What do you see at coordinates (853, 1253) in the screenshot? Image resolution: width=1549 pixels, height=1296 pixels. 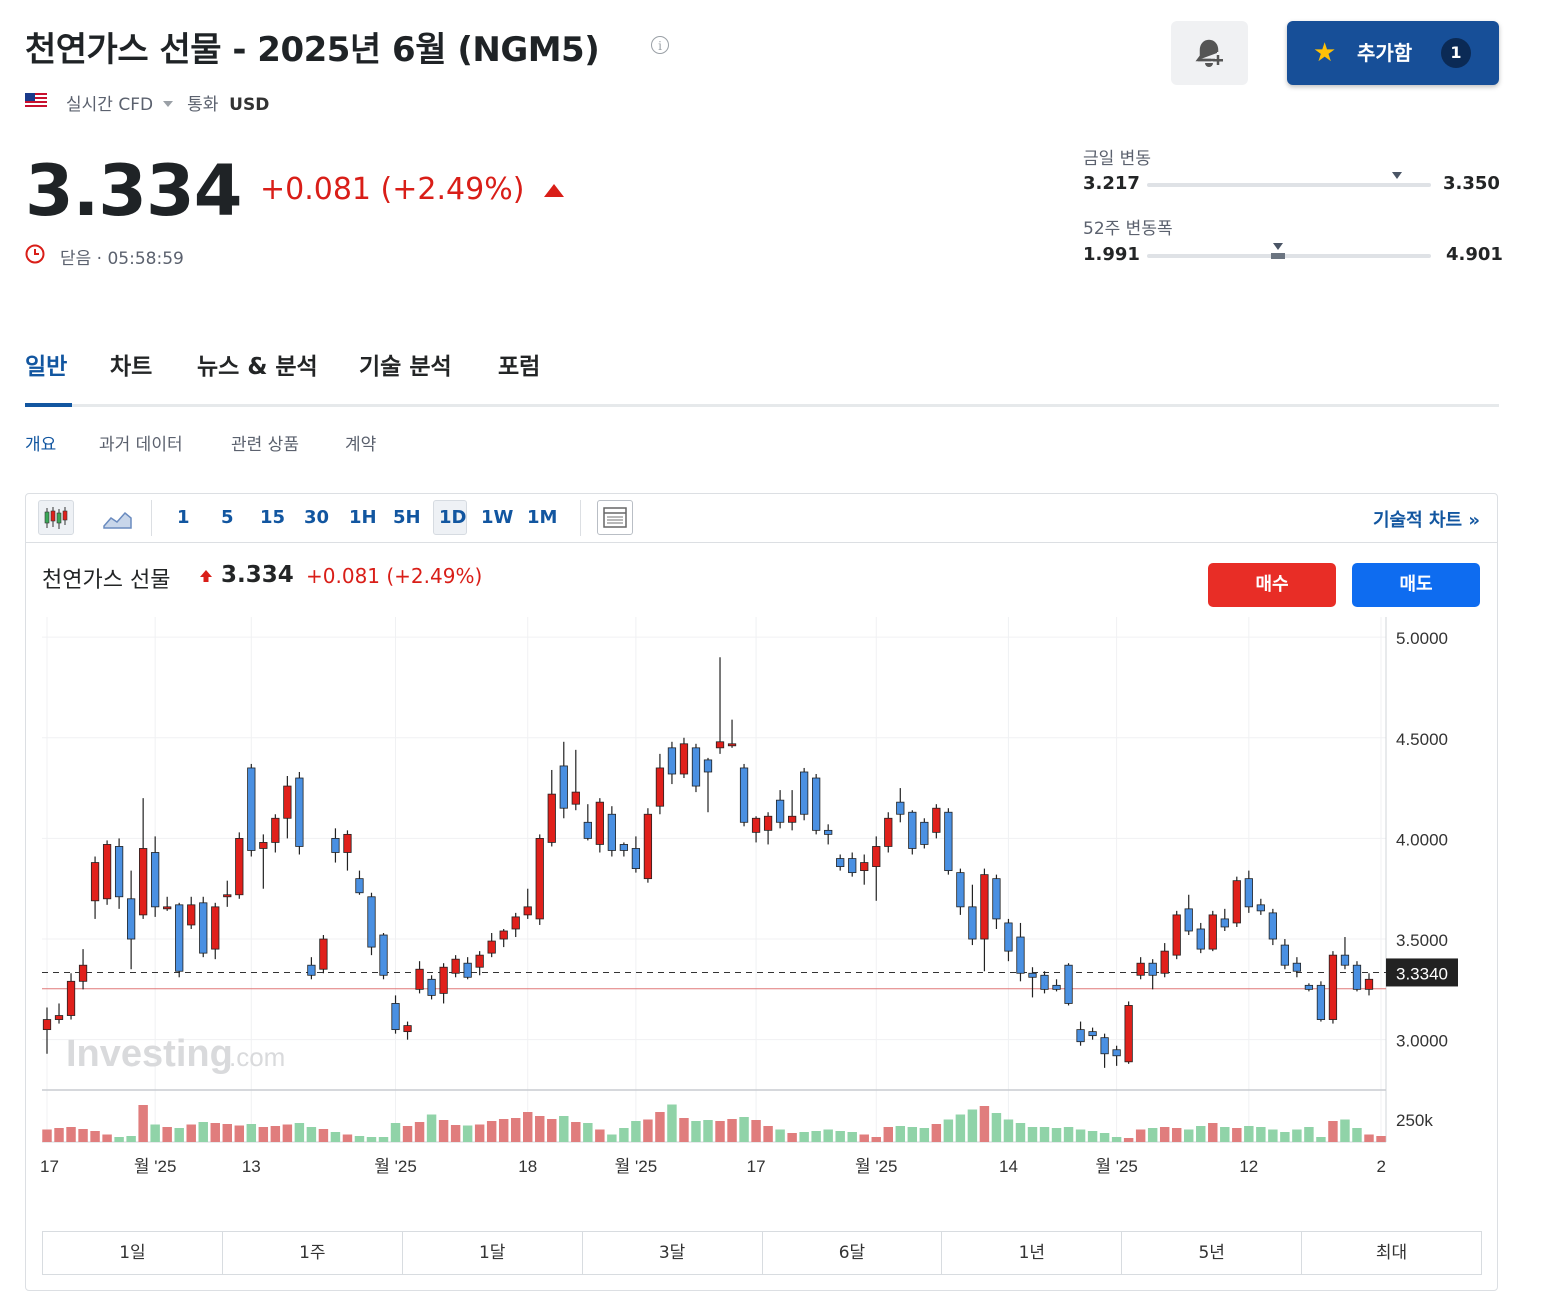 I see `range-6m: 6달` at bounding box center [853, 1253].